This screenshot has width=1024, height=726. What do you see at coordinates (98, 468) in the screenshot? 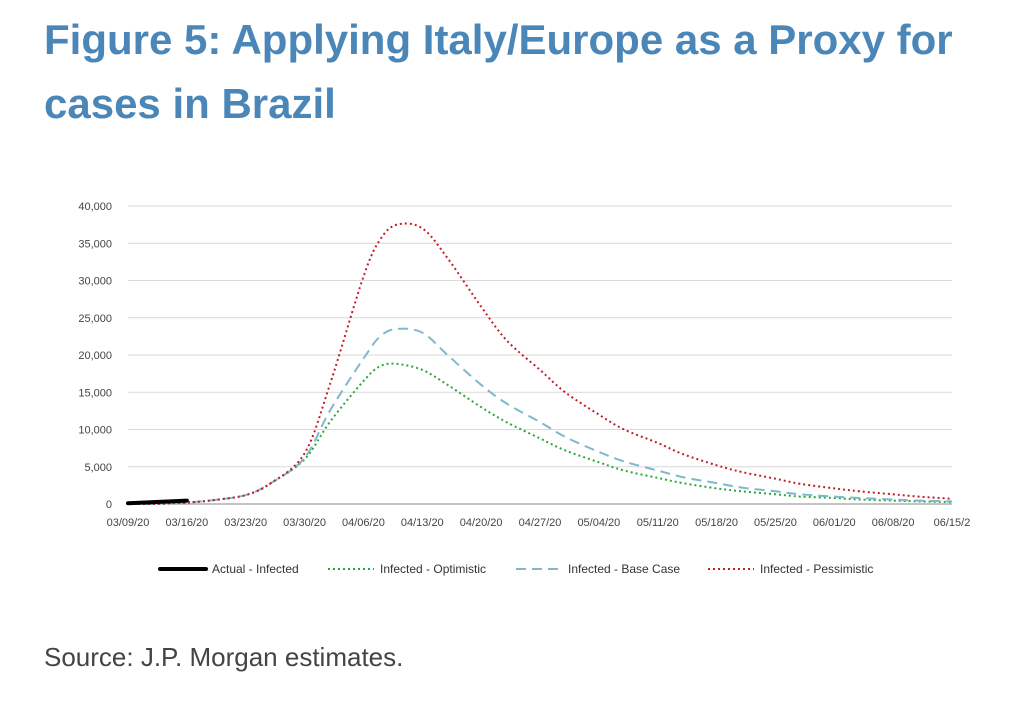
I see `y-tick-label: 5,000` at bounding box center [98, 468].